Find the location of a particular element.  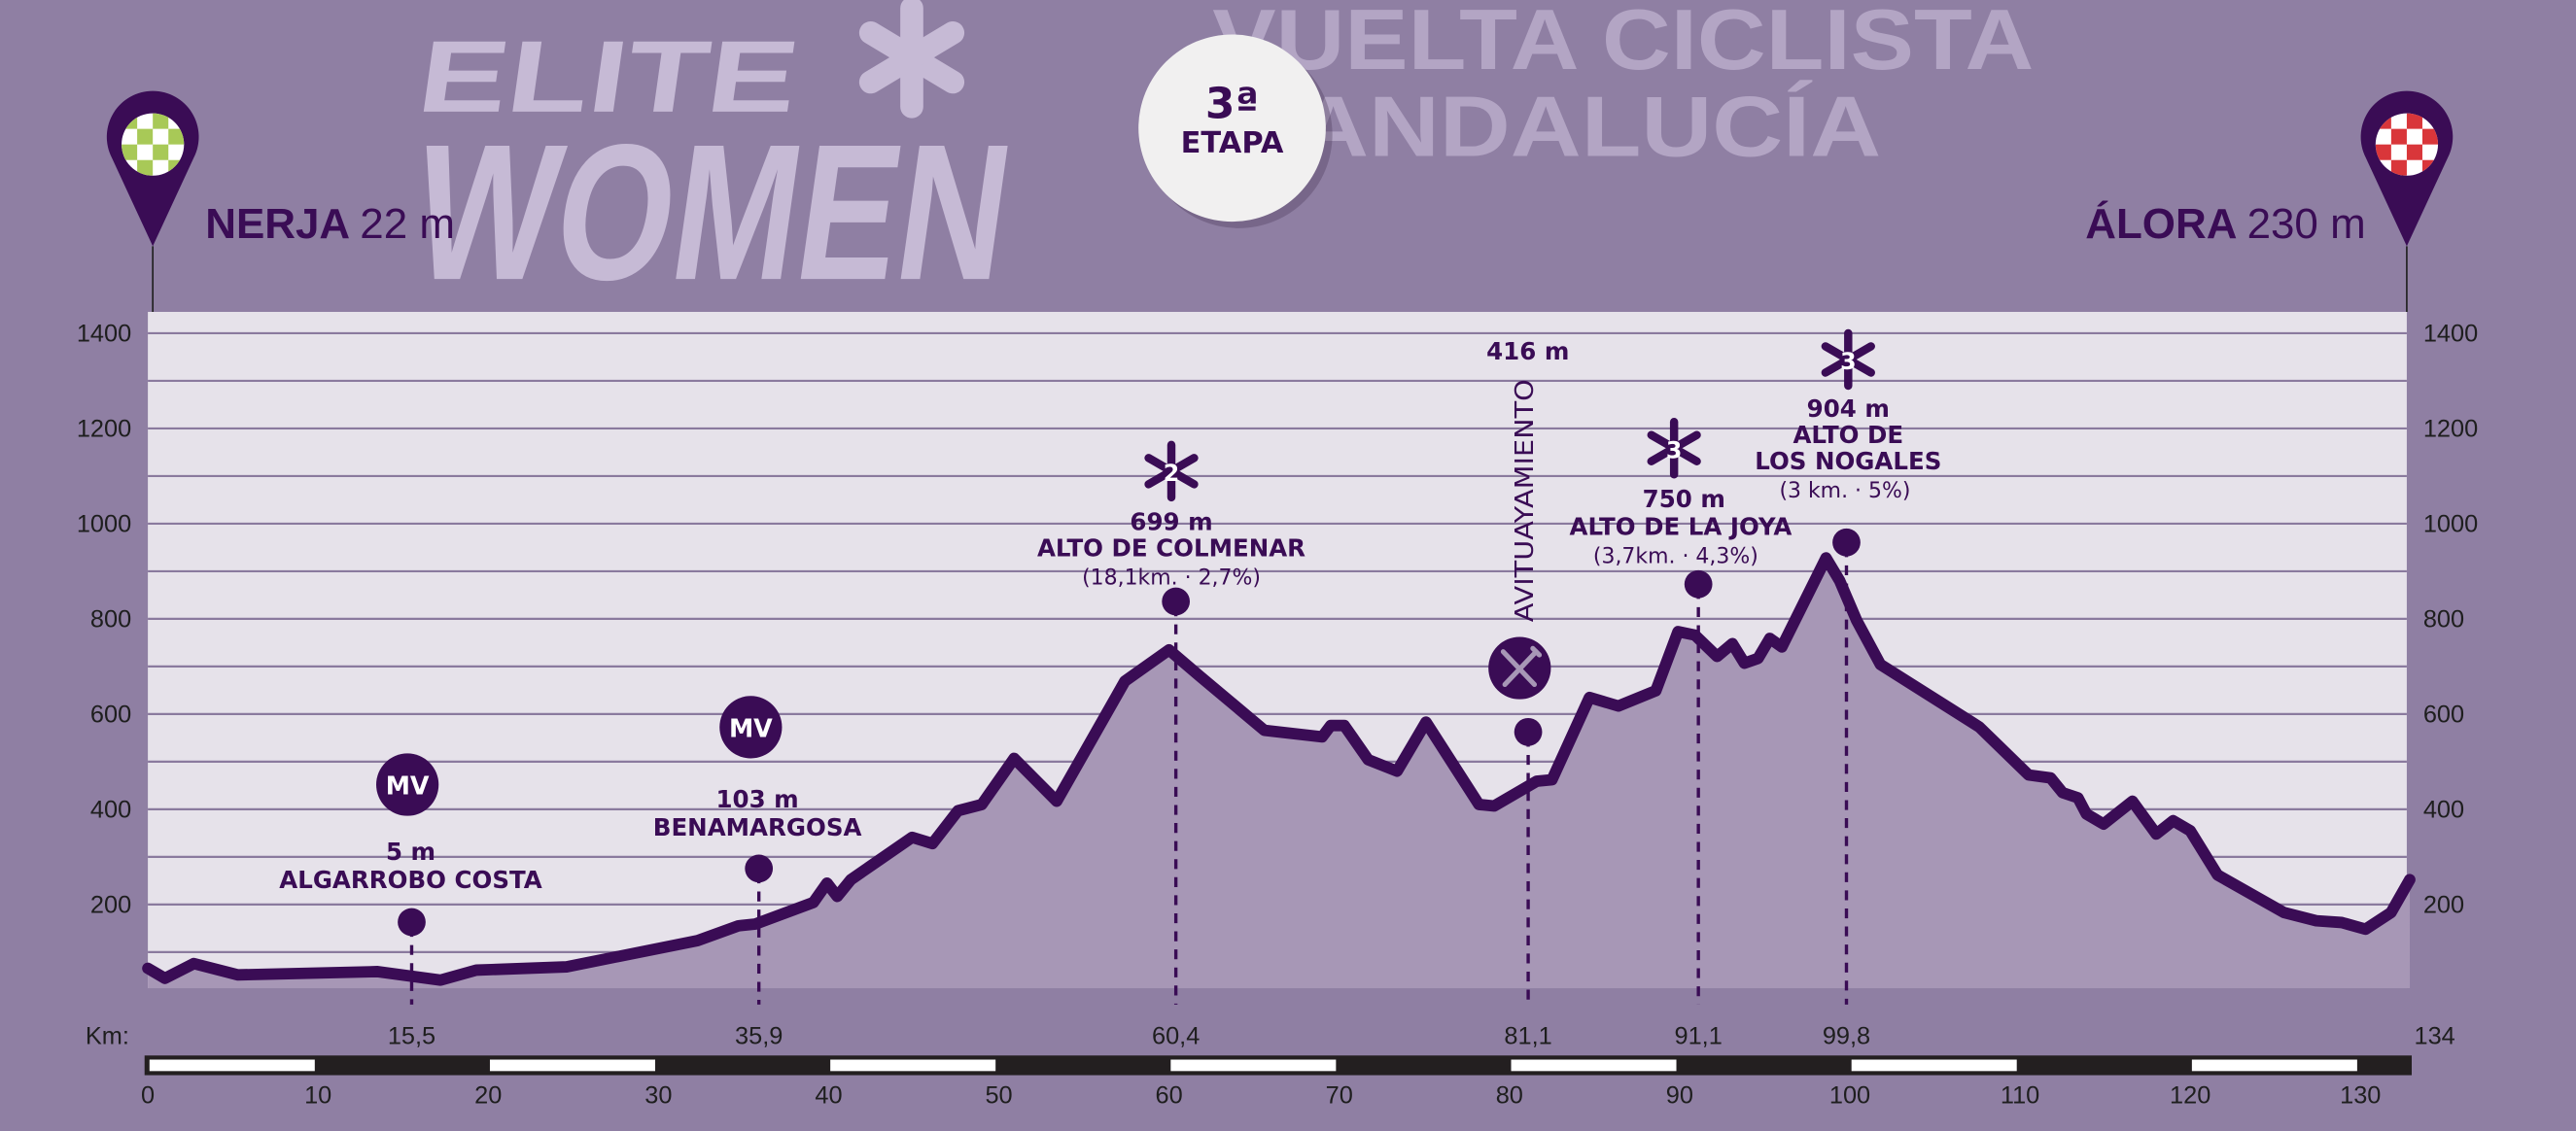

km-label: 60,4 is located at coordinates (1176, 1035).